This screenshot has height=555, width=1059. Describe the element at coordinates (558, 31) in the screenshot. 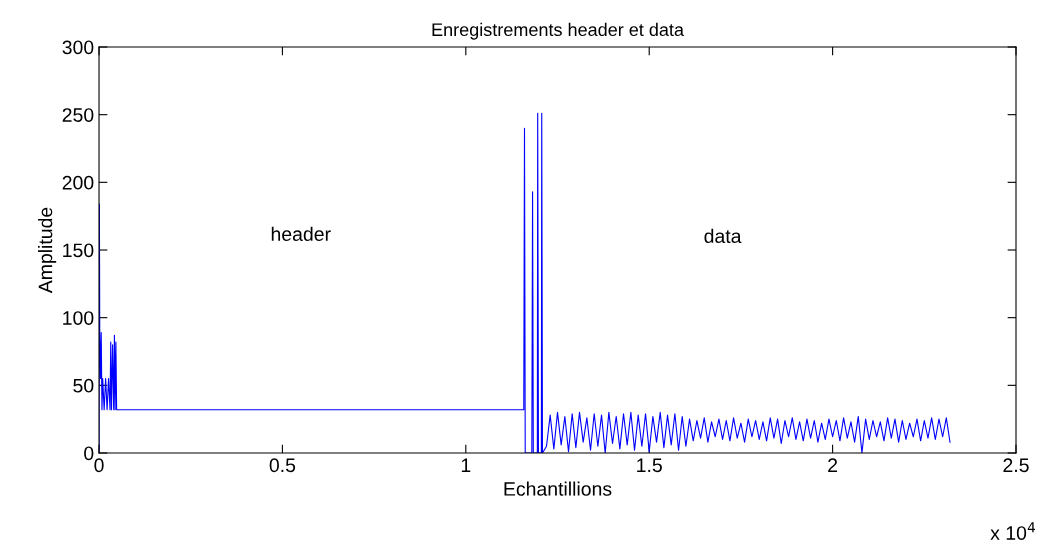

I see `chart-title: Enregistrements header et data` at that location.